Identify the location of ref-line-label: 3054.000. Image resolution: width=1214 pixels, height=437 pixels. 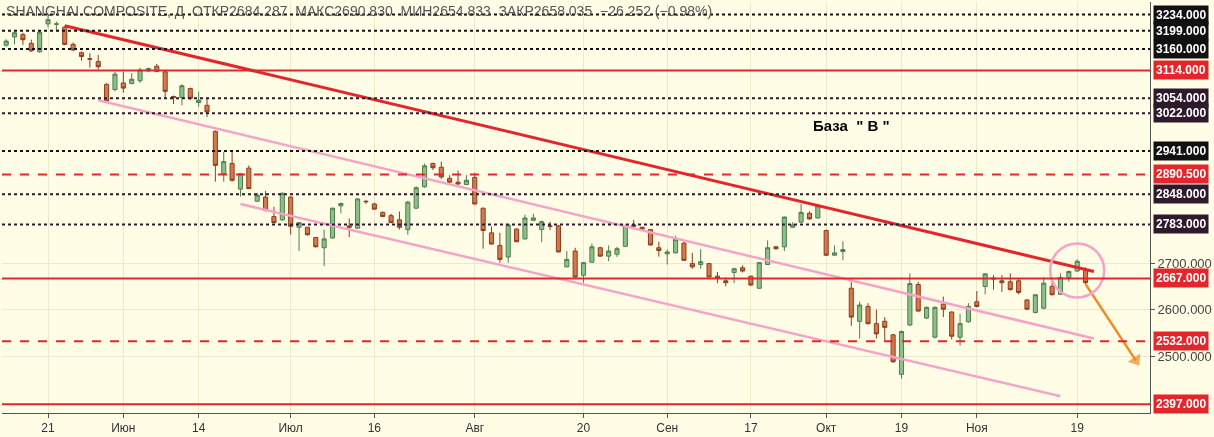
(1181, 98).